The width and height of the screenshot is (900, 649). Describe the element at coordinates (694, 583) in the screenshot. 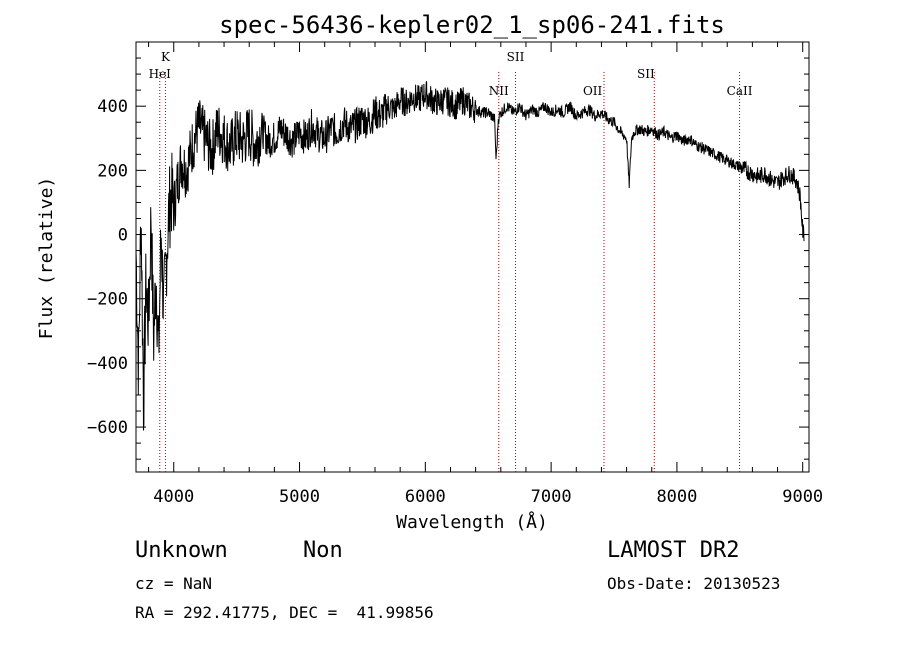

I see `observation-date: Obs-Date: 20130523` at that location.